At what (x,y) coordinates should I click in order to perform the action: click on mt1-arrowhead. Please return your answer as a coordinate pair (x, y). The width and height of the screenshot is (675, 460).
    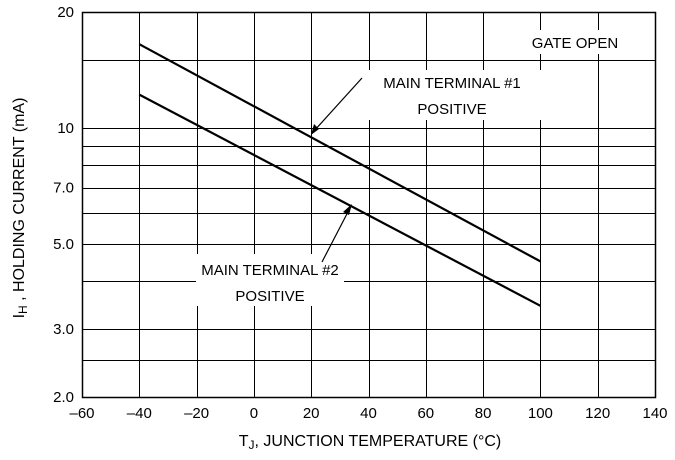
    Looking at the image, I should click on (315, 129).